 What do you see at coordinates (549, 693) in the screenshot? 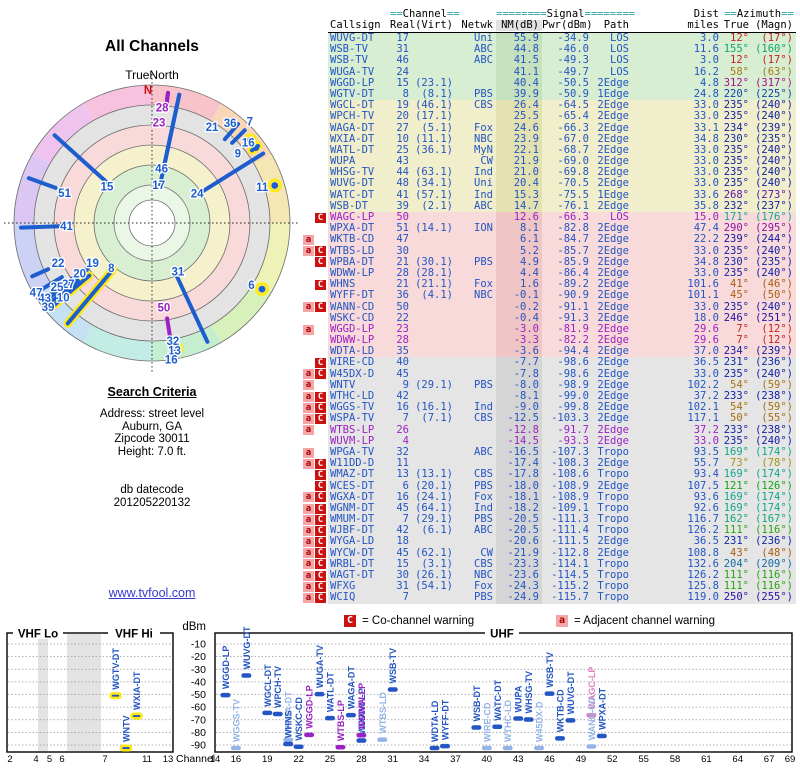
I see `station-marker` at bounding box center [549, 693].